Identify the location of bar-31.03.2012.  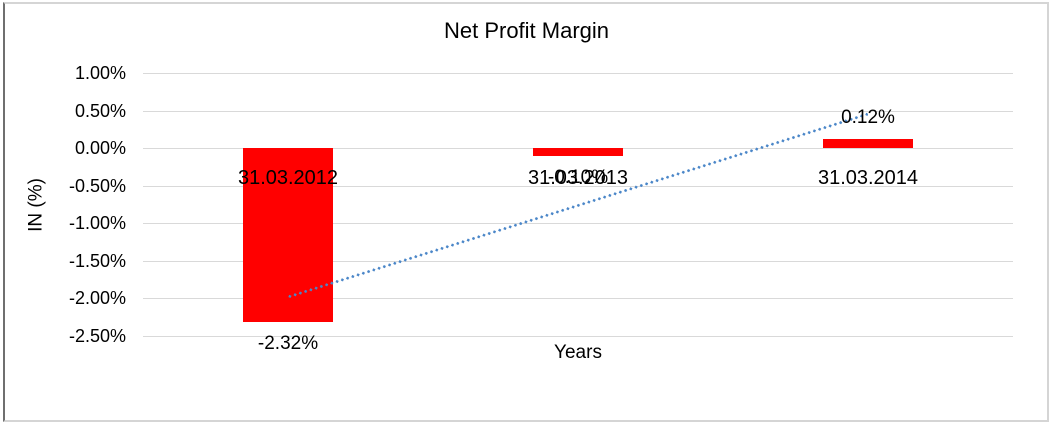
(288, 235).